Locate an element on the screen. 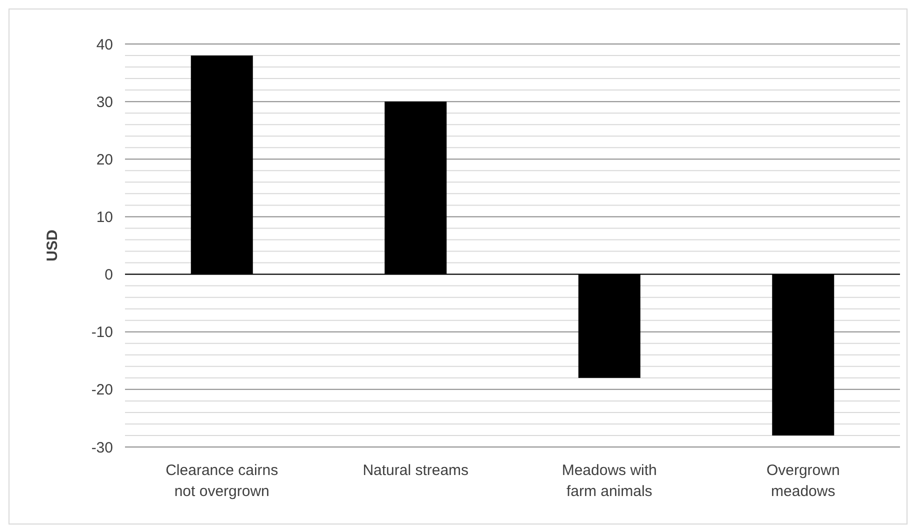 The width and height of the screenshot is (908, 525). x-tick-label: Clearance cairns not overgrown is located at coordinates (222, 481).